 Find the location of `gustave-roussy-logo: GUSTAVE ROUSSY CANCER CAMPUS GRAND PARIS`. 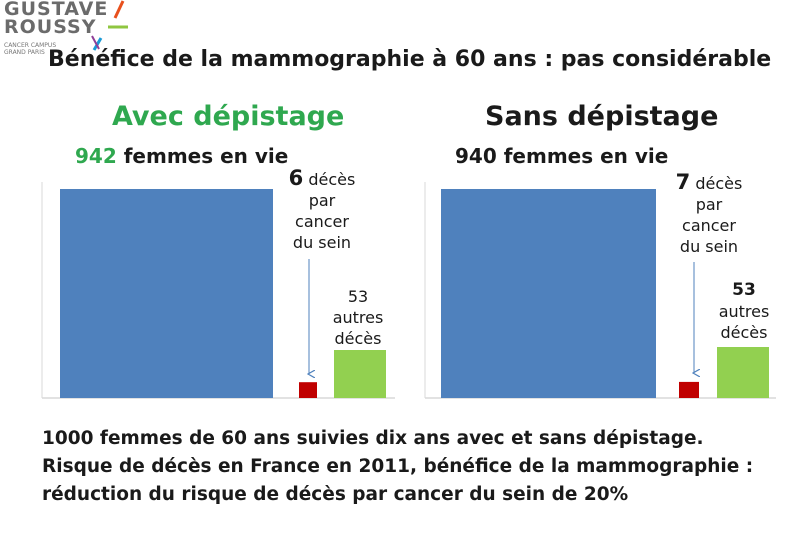

gustave-roussy-logo: GUSTAVE ROUSSY CANCER CAMPUS GRAND PARIS is located at coordinates (74, 31).